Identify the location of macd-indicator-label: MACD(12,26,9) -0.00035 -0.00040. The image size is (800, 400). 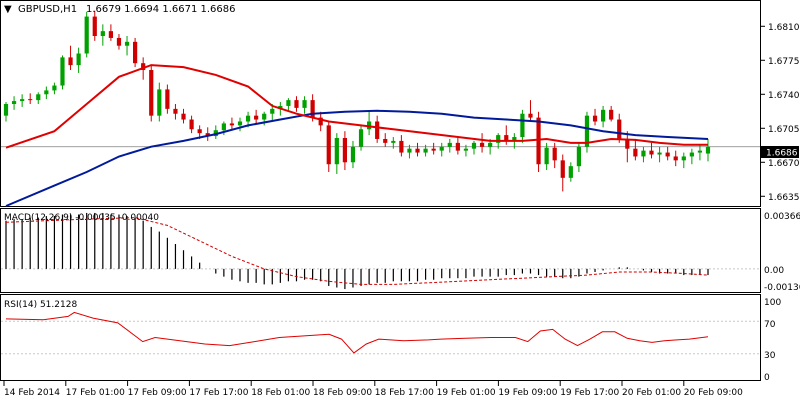
(81, 218).